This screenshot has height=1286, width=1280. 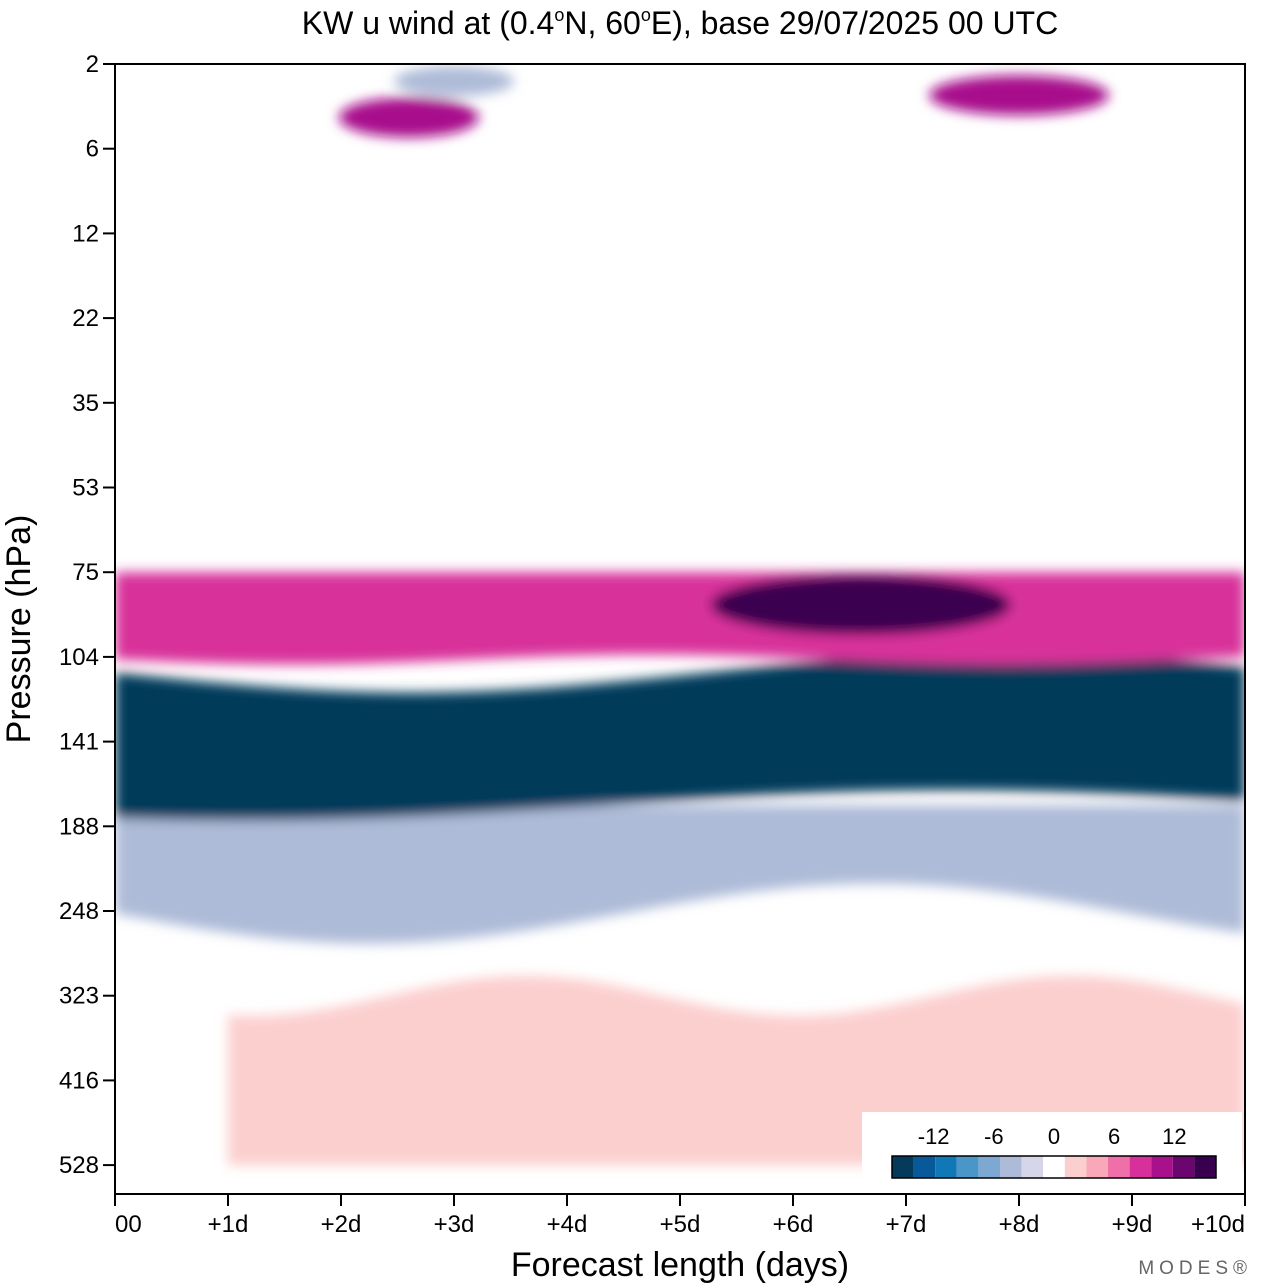 What do you see at coordinates (793, 1224) in the screenshot?
I see `x-tick-label-+6d: +6d` at bounding box center [793, 1224].